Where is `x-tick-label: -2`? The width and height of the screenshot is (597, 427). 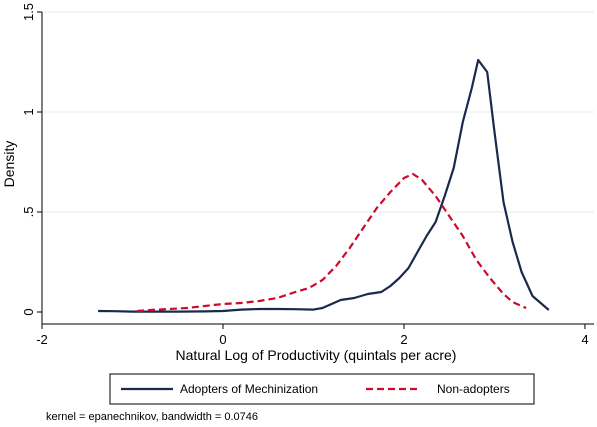 x-tick-label: -2 is located at coordinates (42, 339).